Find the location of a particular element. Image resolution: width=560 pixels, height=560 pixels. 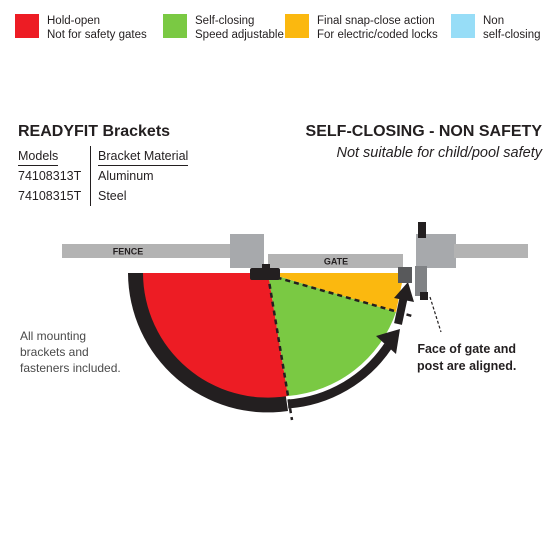

models-header: Models is located at coordinates (38, 157).